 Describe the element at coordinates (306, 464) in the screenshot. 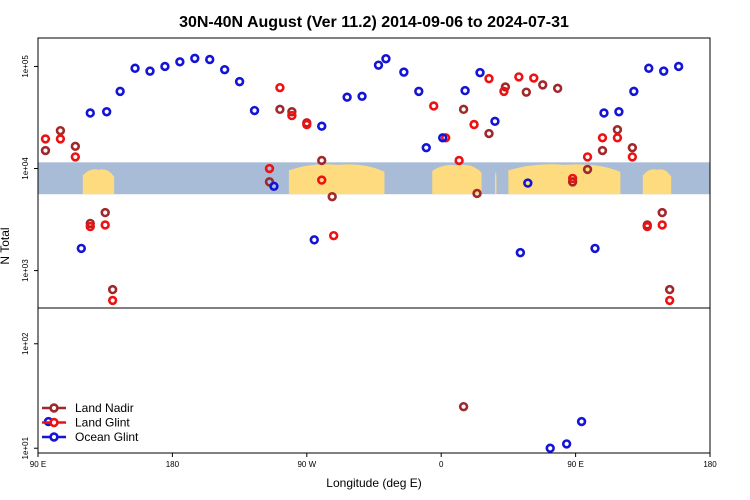

I see `x-tick-label: 90 W` at that location.